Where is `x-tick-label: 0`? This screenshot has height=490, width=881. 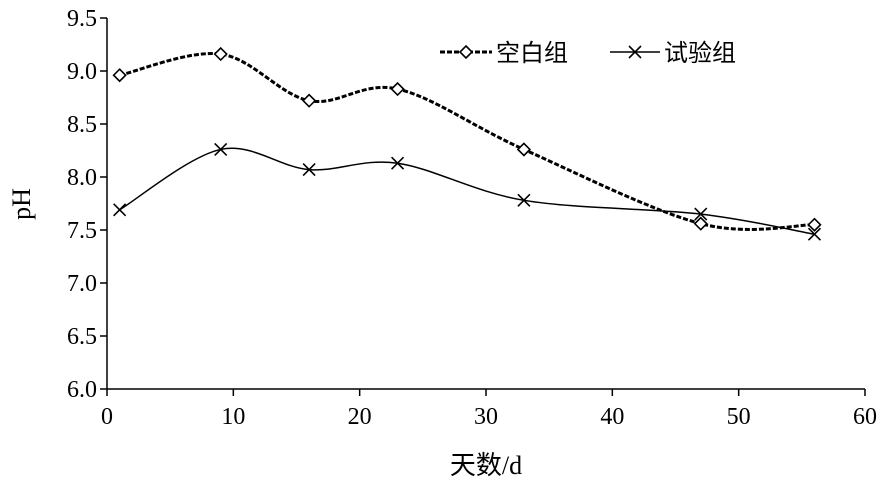
x-tick-label: 0 is located at coordinates (107, 417).